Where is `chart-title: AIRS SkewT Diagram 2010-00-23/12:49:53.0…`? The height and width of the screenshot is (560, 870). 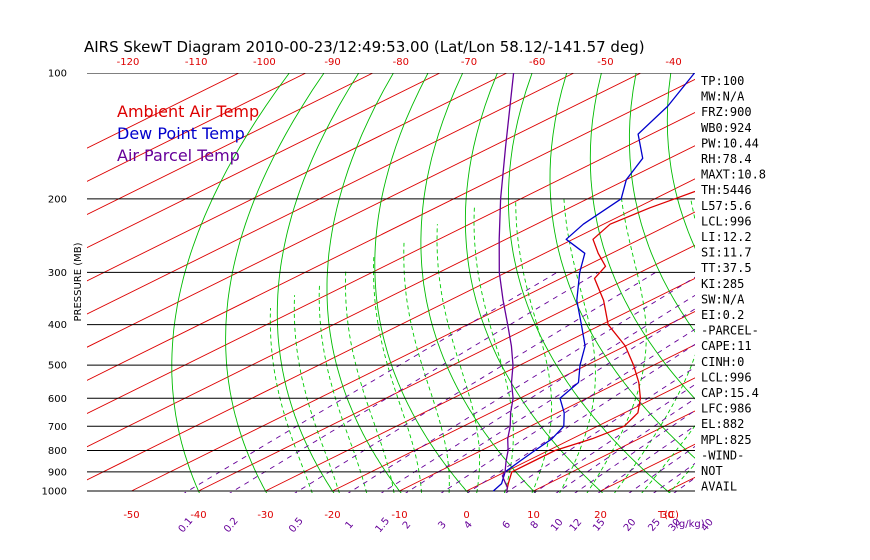 chart-title: AIRS SkewT Diagram 2010-00-23/12:49:53.0… is located at coordinates (364, 47).